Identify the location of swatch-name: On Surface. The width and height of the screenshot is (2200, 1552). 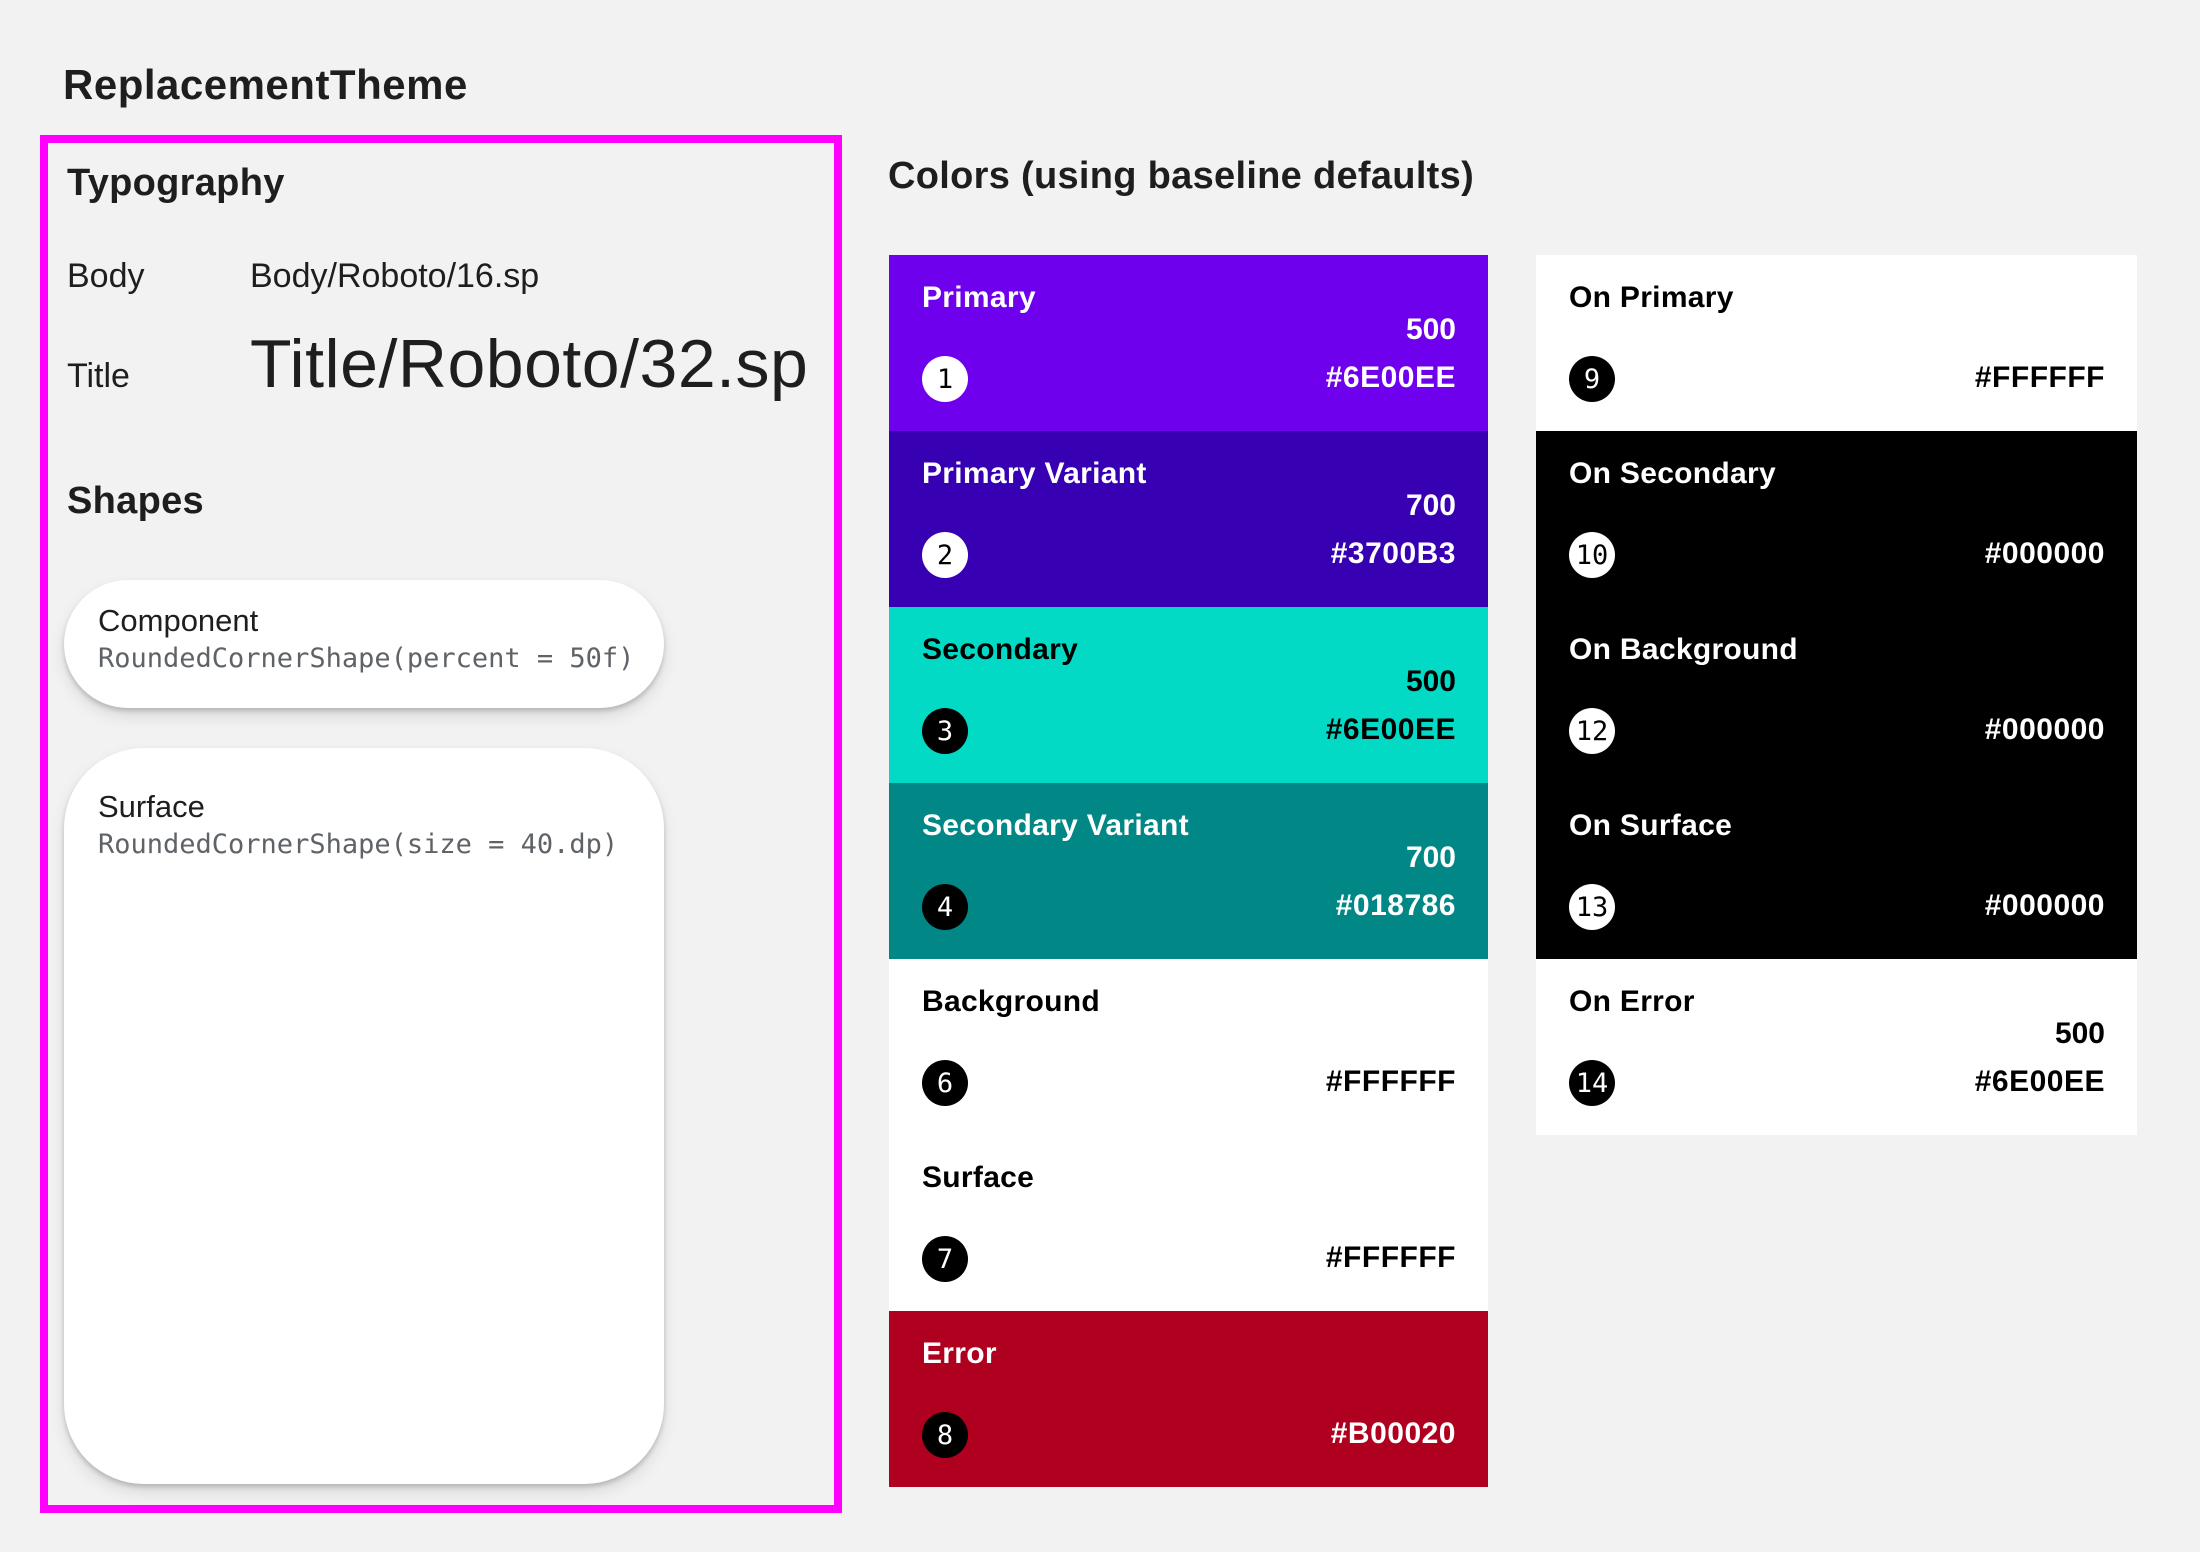
(1651, 825).